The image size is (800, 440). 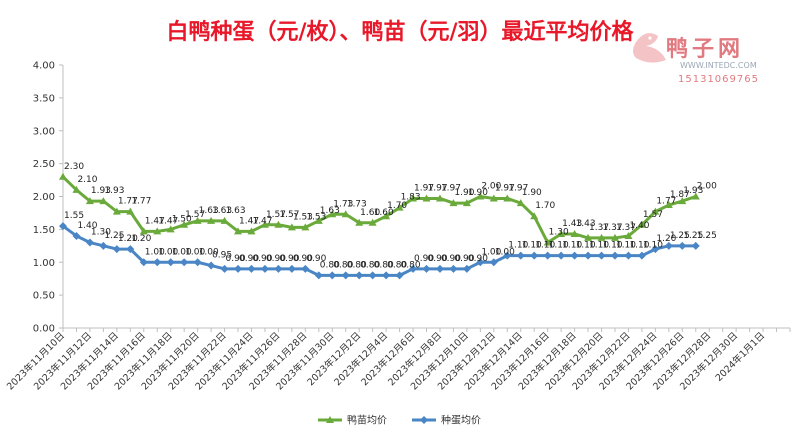 I want to click on legend-label: 种蛋均价, so click(x=461, y=420).